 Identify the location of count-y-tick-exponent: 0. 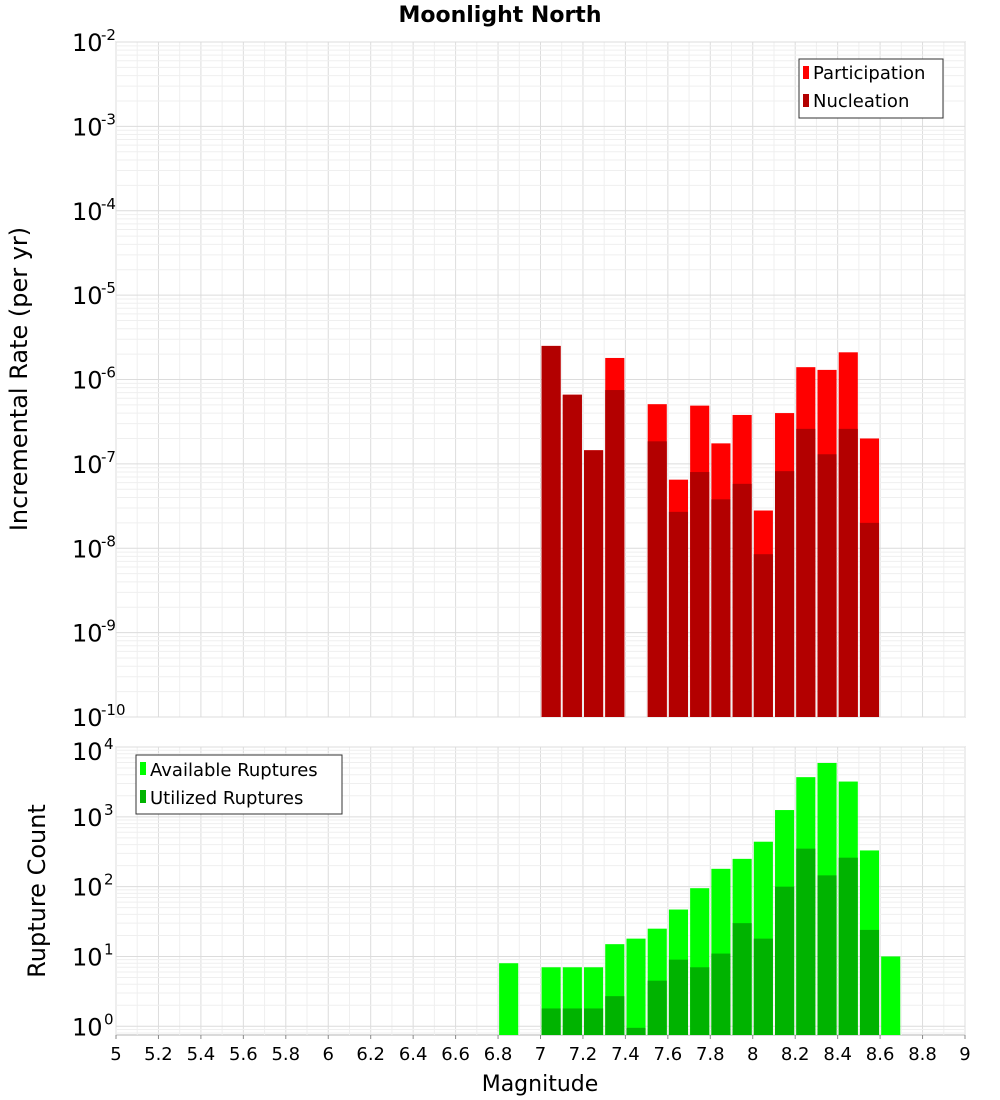
(109, 1019).